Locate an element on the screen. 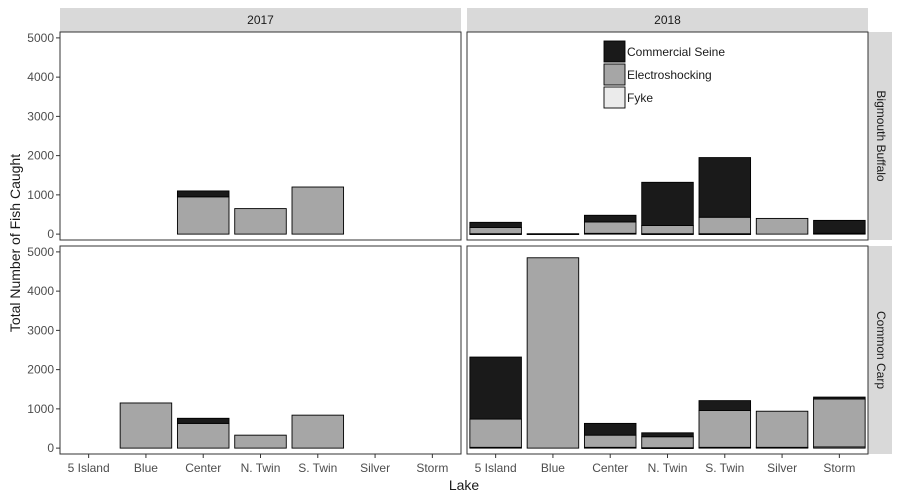  strip-label-2017: 2017 is located at coordinates (260, 20).